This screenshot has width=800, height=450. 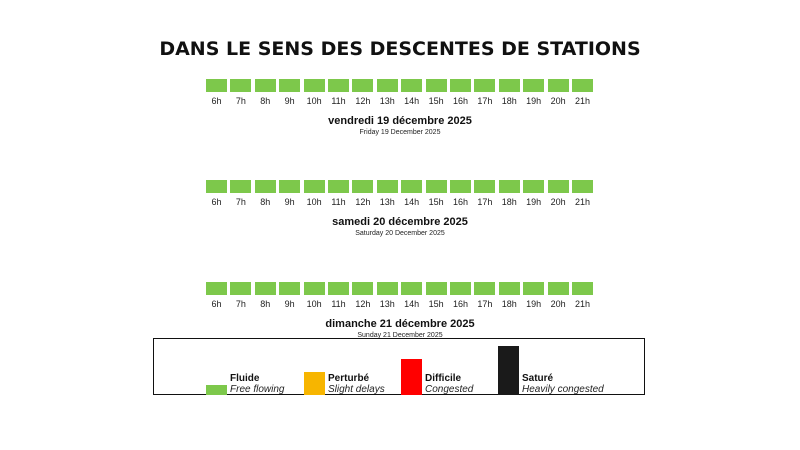 What do you see at coordinates (449, 389) in the screenshot?
I see `legend-label-en: Congested` at bounding box center [449, 389].